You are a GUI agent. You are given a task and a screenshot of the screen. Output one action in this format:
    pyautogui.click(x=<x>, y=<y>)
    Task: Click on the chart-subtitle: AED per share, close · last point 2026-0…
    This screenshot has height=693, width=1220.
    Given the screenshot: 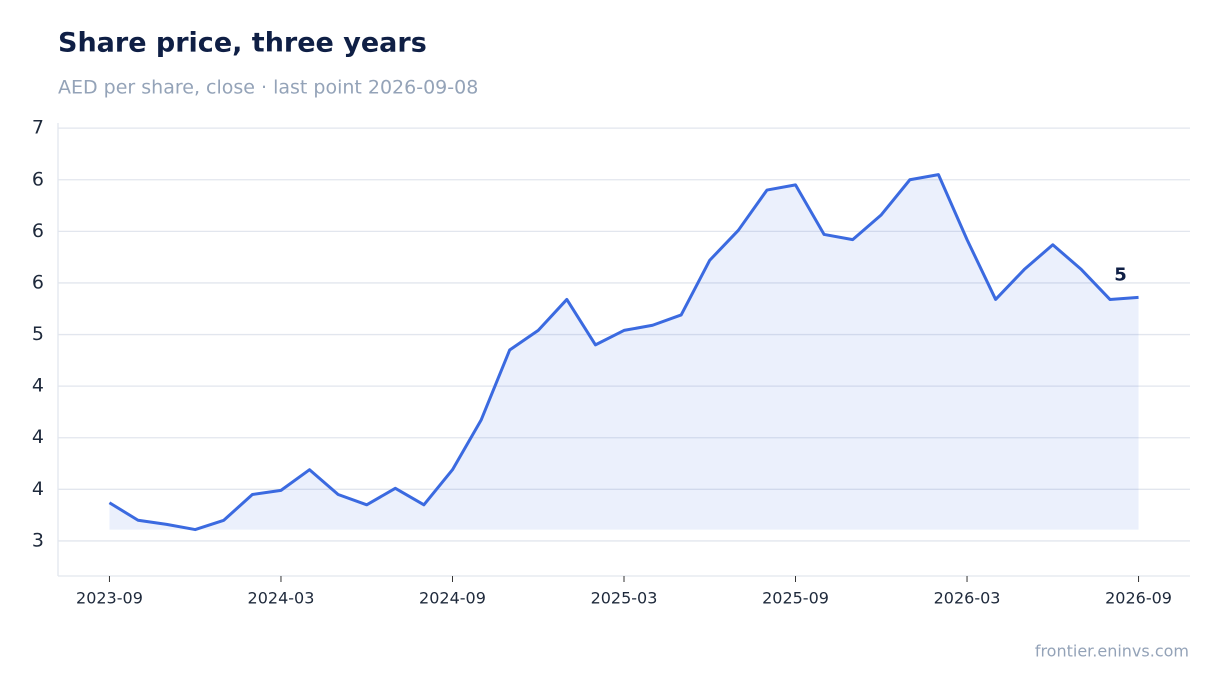 What is the action you would take?
    pyautogui.click(x=268, y=88)
    